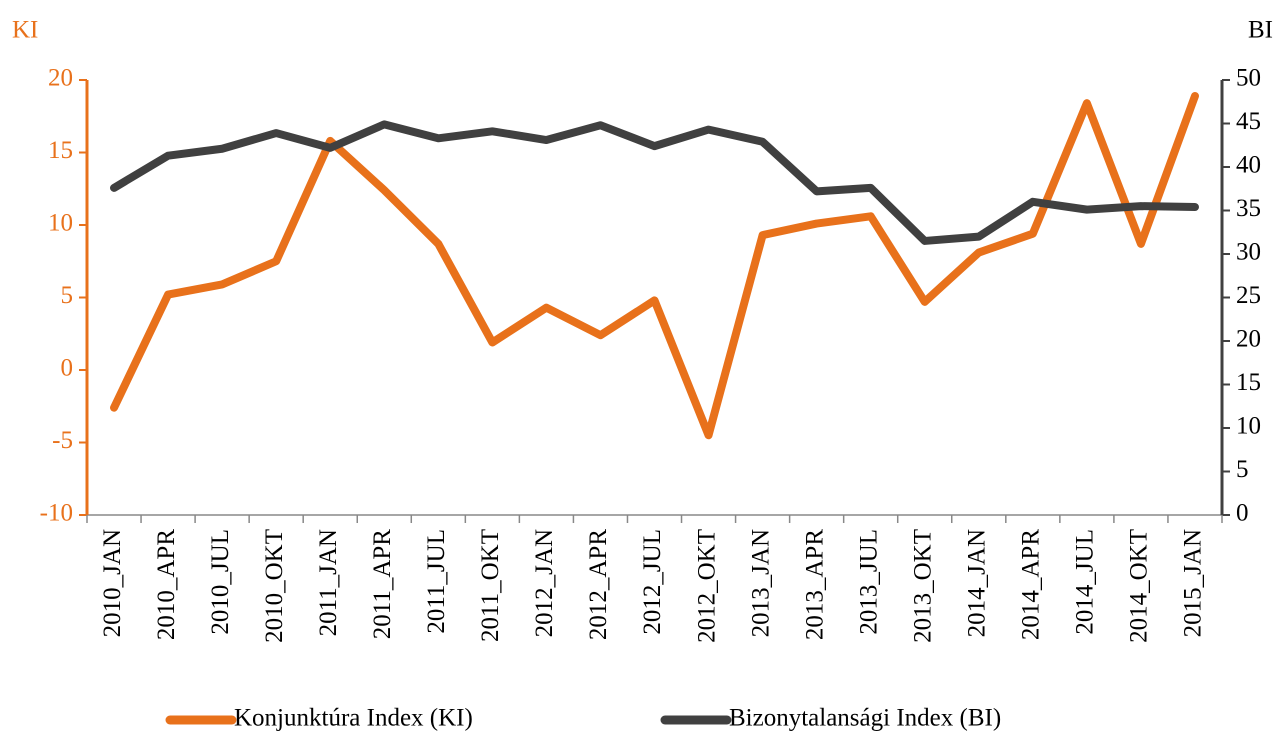 The height and width of the screenshot is (749, 1287). Describe the element at coordinates (56, 513) in the screenshot. I see `y-tick-label: -10` at that location.